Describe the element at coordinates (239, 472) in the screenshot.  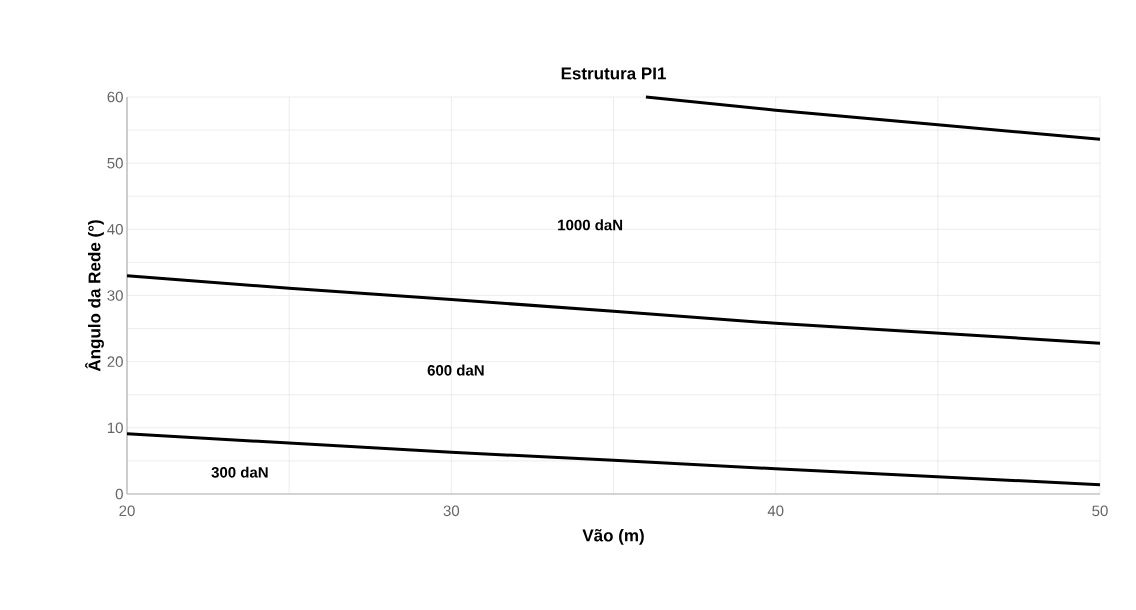
I see `annotation: 300 daN` at that location.